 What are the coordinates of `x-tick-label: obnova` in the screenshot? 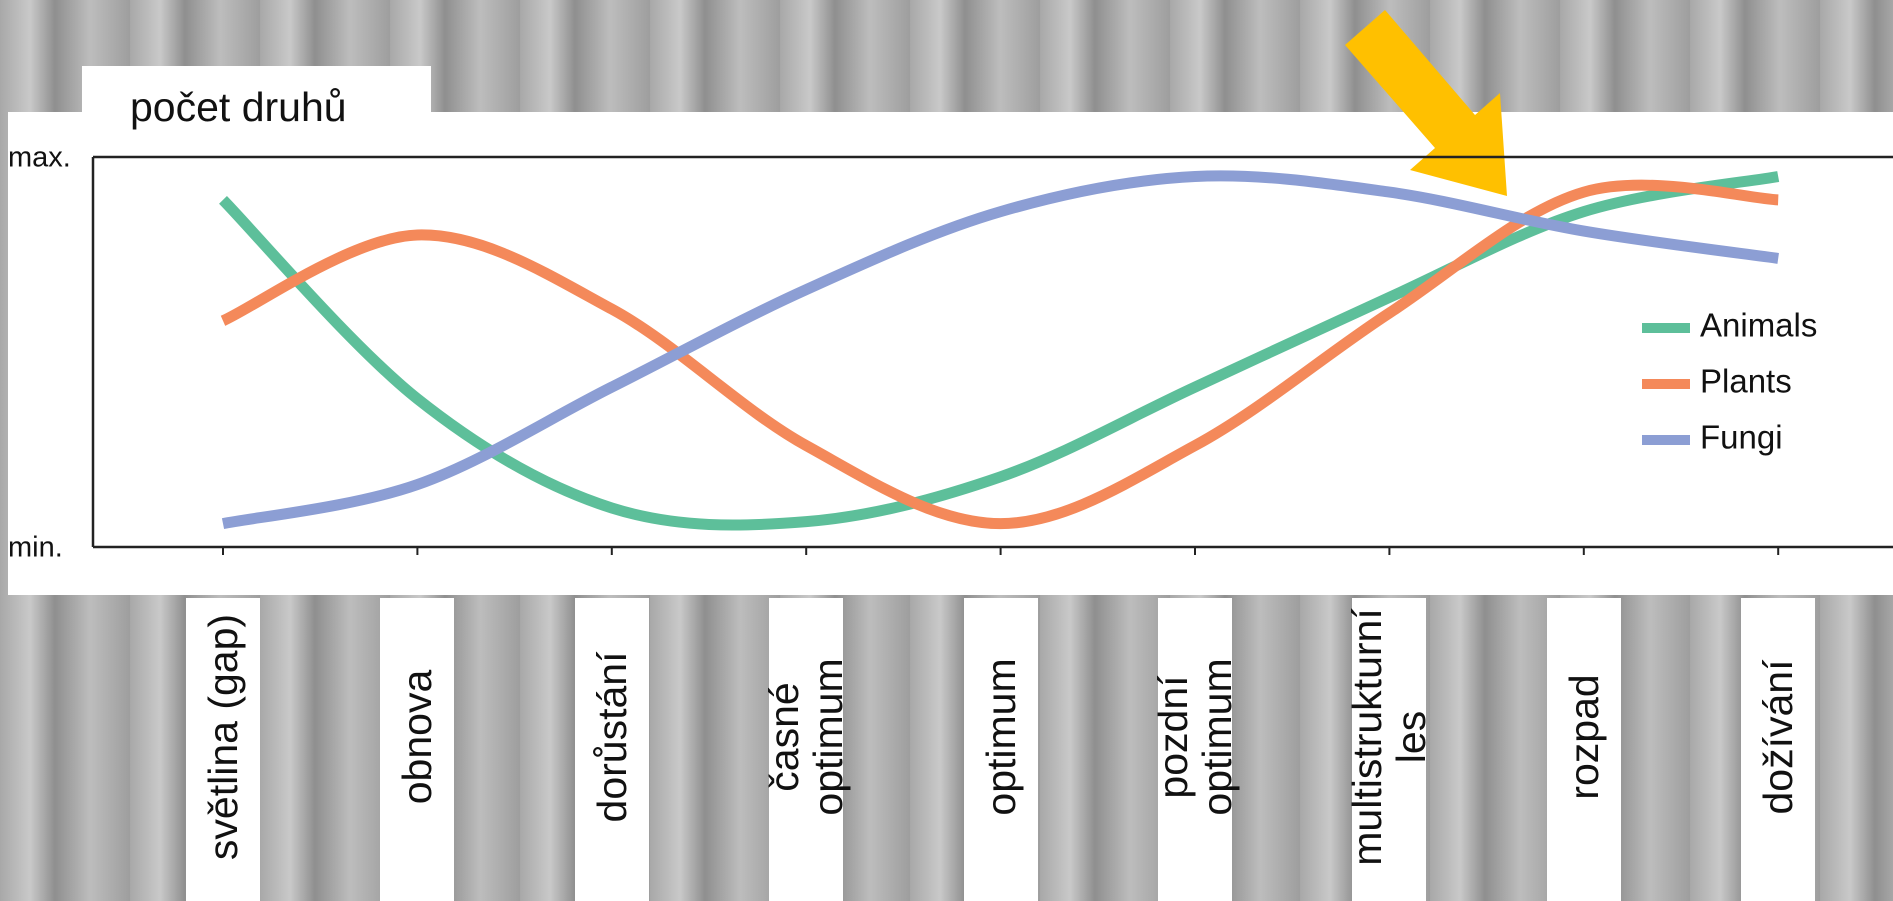 It's located at (417, 737).